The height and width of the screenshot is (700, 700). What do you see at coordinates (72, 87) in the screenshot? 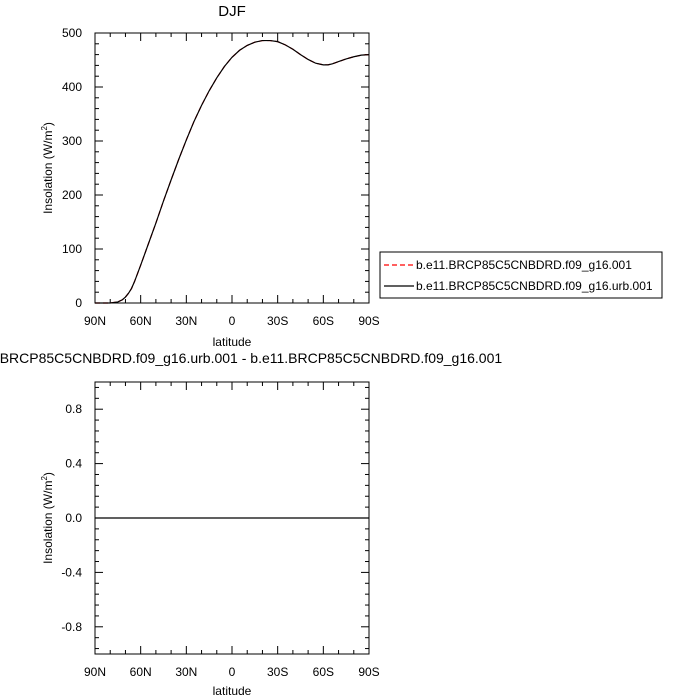
I see `top-y-tick-label: 400` at bounding box center [72, 87].